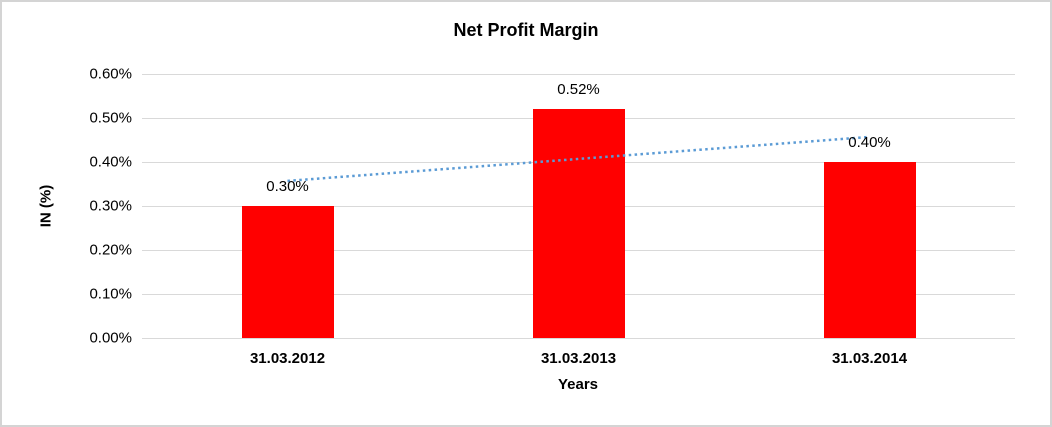 Image resolution: width=1052 pixels, height=427 pixels. What do you see at coordinates (578, 384) in the screenshot?
I see `x-axis-title: Years` at bounding box center [578, 384].